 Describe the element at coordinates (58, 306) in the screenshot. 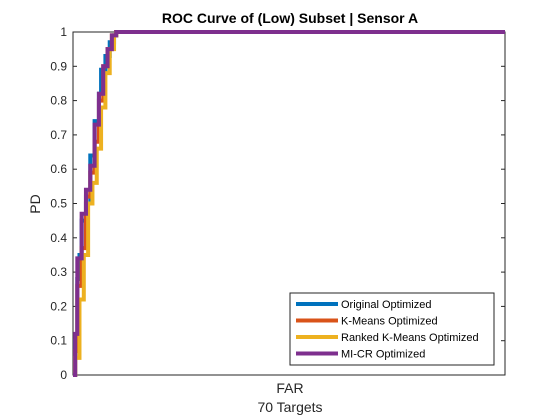

I see `y-tick-label: 0.2` at that location.